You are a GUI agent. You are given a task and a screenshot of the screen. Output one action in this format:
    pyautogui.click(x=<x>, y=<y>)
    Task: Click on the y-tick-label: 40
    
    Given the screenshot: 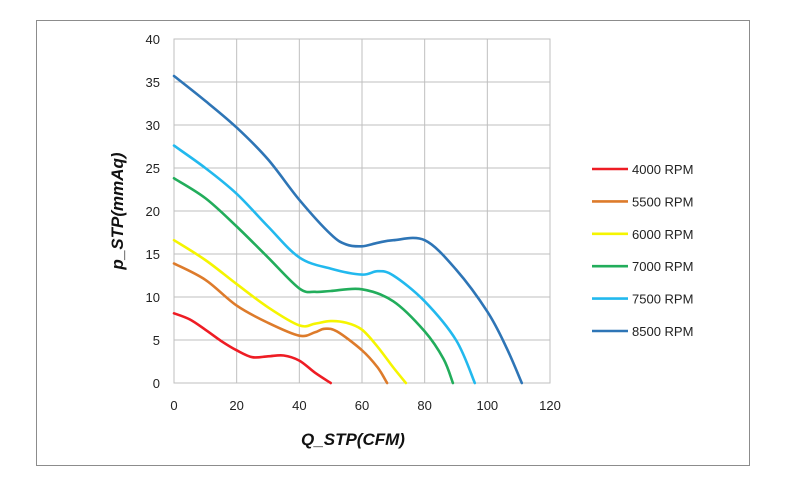 What is the action you would take?
    pyautogui.click(x=153, y=39)
    